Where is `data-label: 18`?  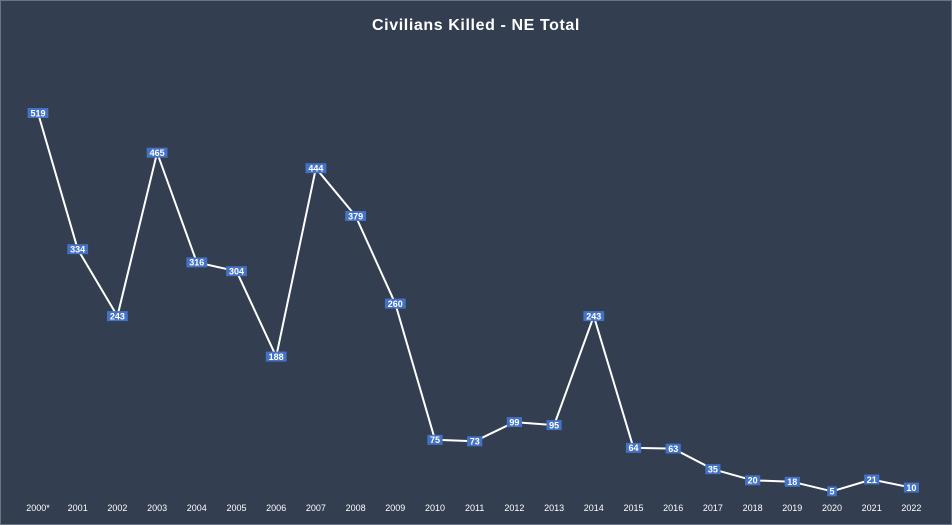
data-label: 18 is located at coordinates (792, 481).